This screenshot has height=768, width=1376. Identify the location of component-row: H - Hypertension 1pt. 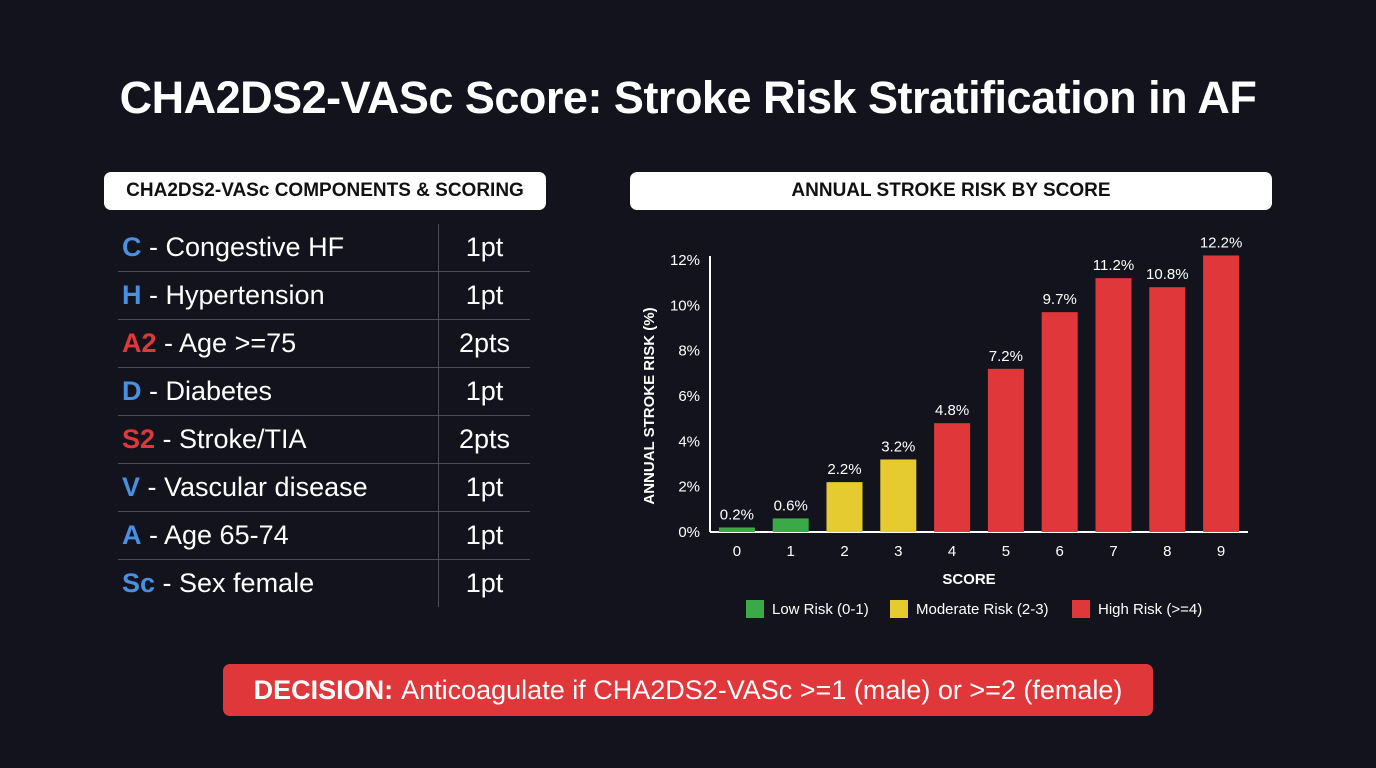
(324, 296).